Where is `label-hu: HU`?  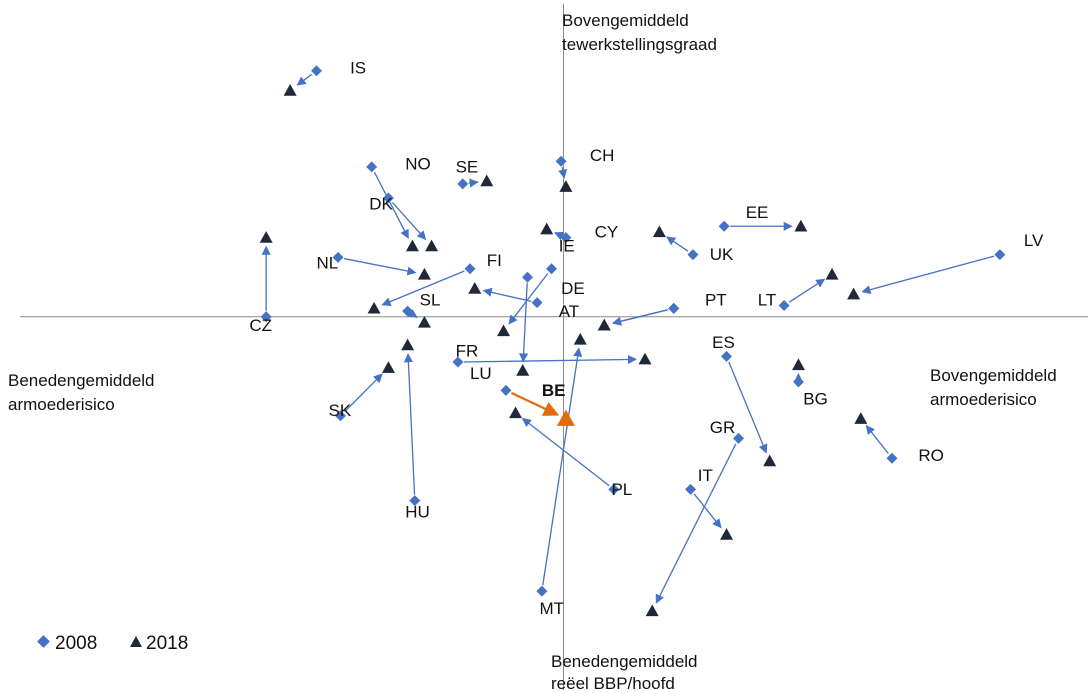
label-hu: HU is located at coordinates (417, 512).